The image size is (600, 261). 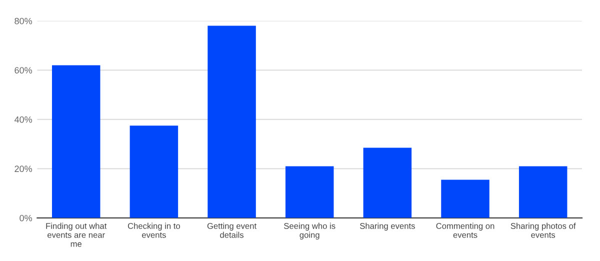 I want to click on y-tick-label: 60%, so click(x=23, y=70).